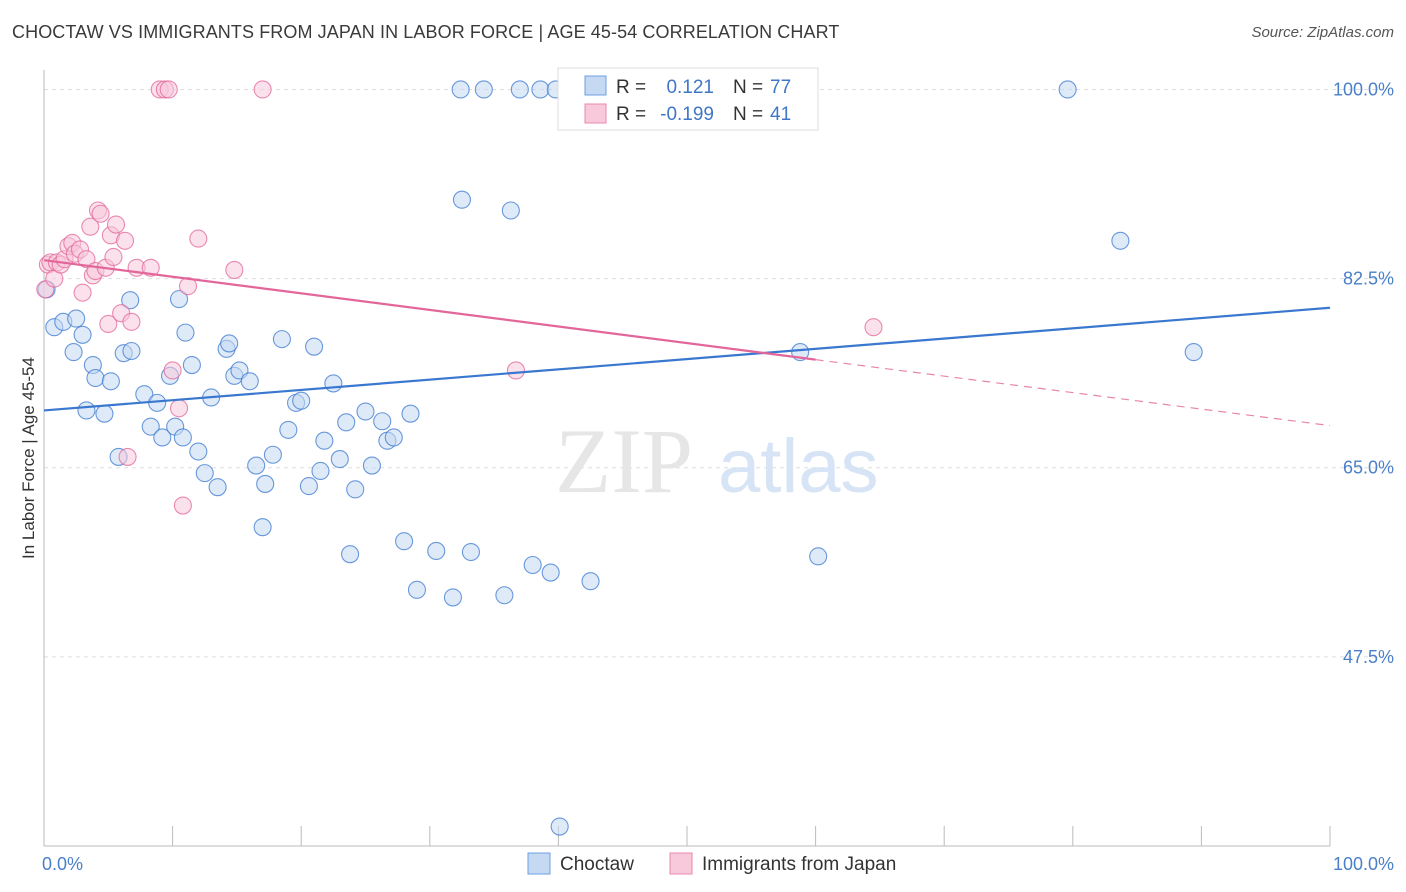 The height and width of the screenshot is (892, 1406). I want to click on legend-r-label-choctaw: R =, so click(631, 87).